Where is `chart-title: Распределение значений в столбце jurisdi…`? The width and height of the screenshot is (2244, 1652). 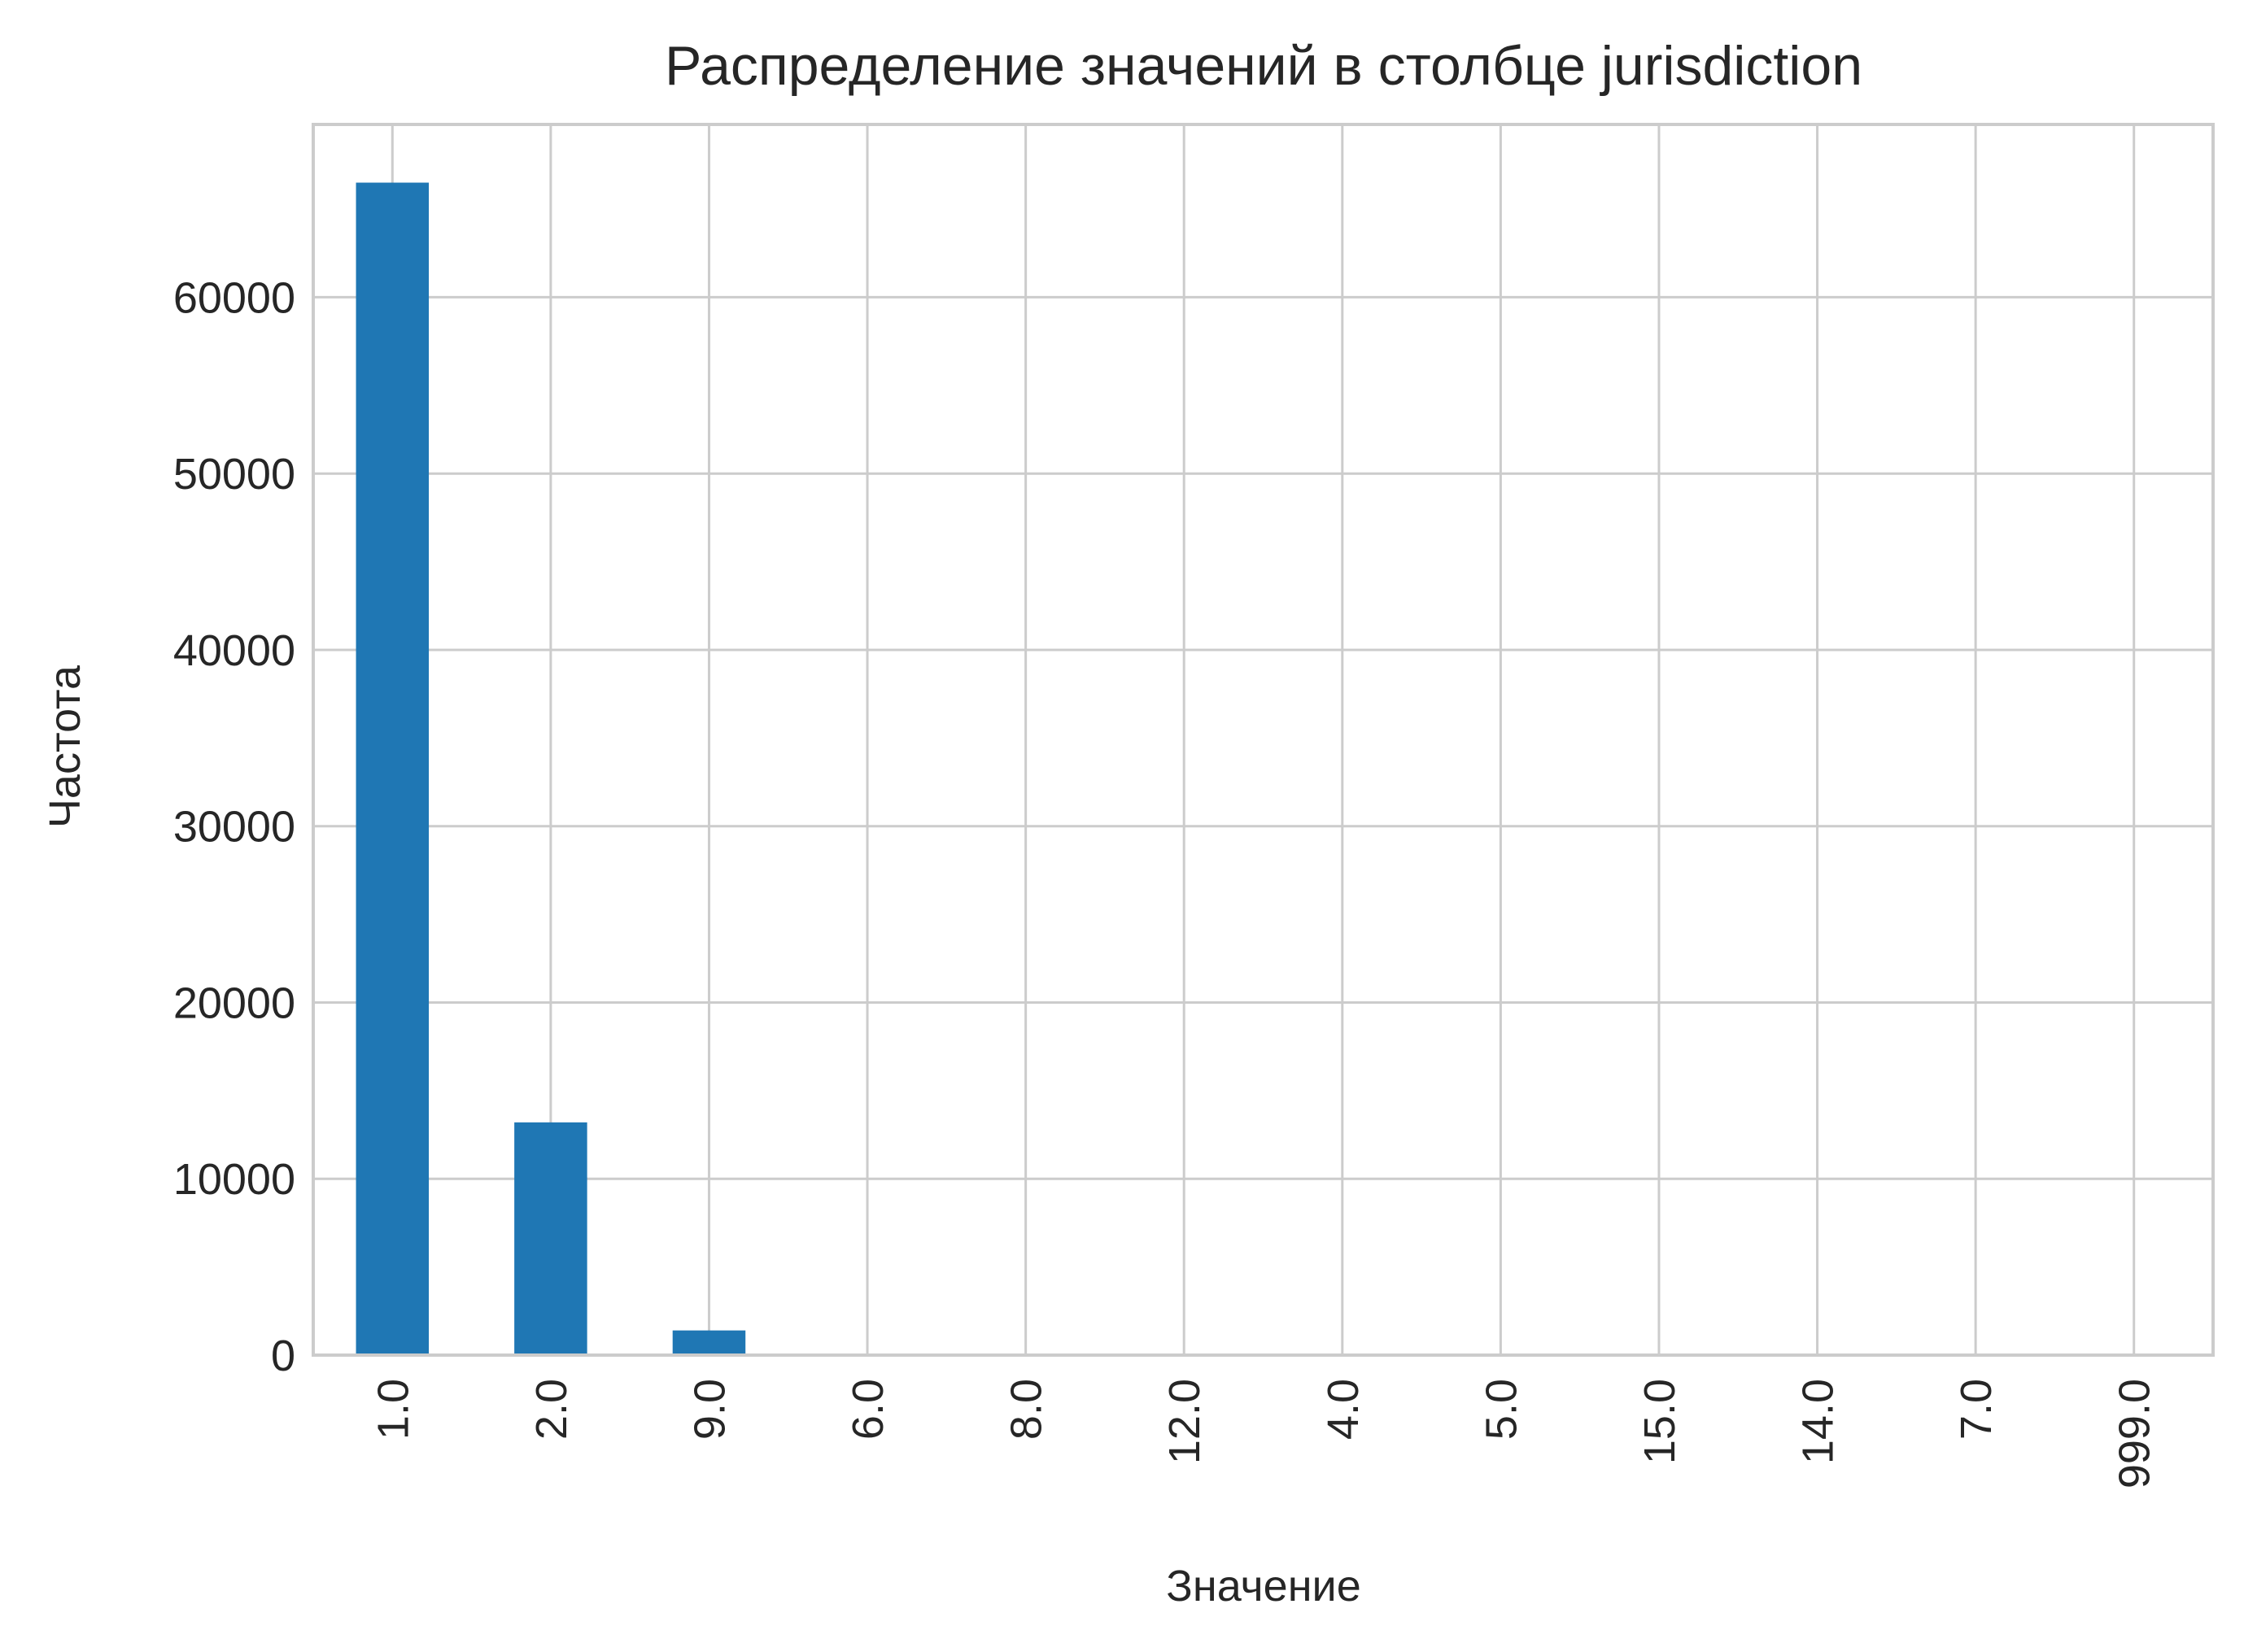 chart-title: Распределение значений в столбце jurisdi… is located at coordinates (1263, 66).